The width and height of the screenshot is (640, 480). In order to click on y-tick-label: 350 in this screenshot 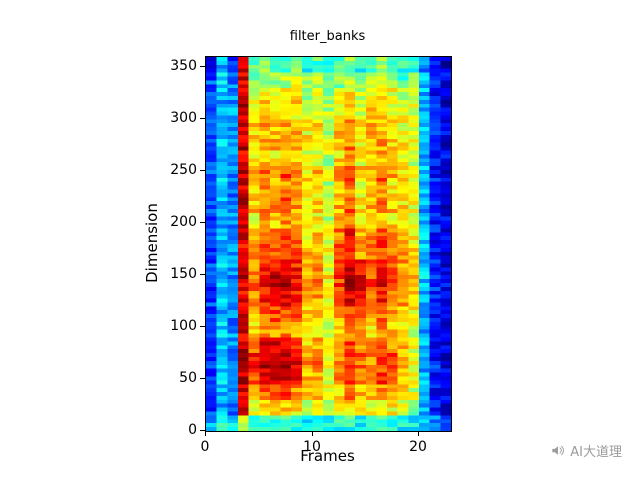, I will do `click(183, 66)`.